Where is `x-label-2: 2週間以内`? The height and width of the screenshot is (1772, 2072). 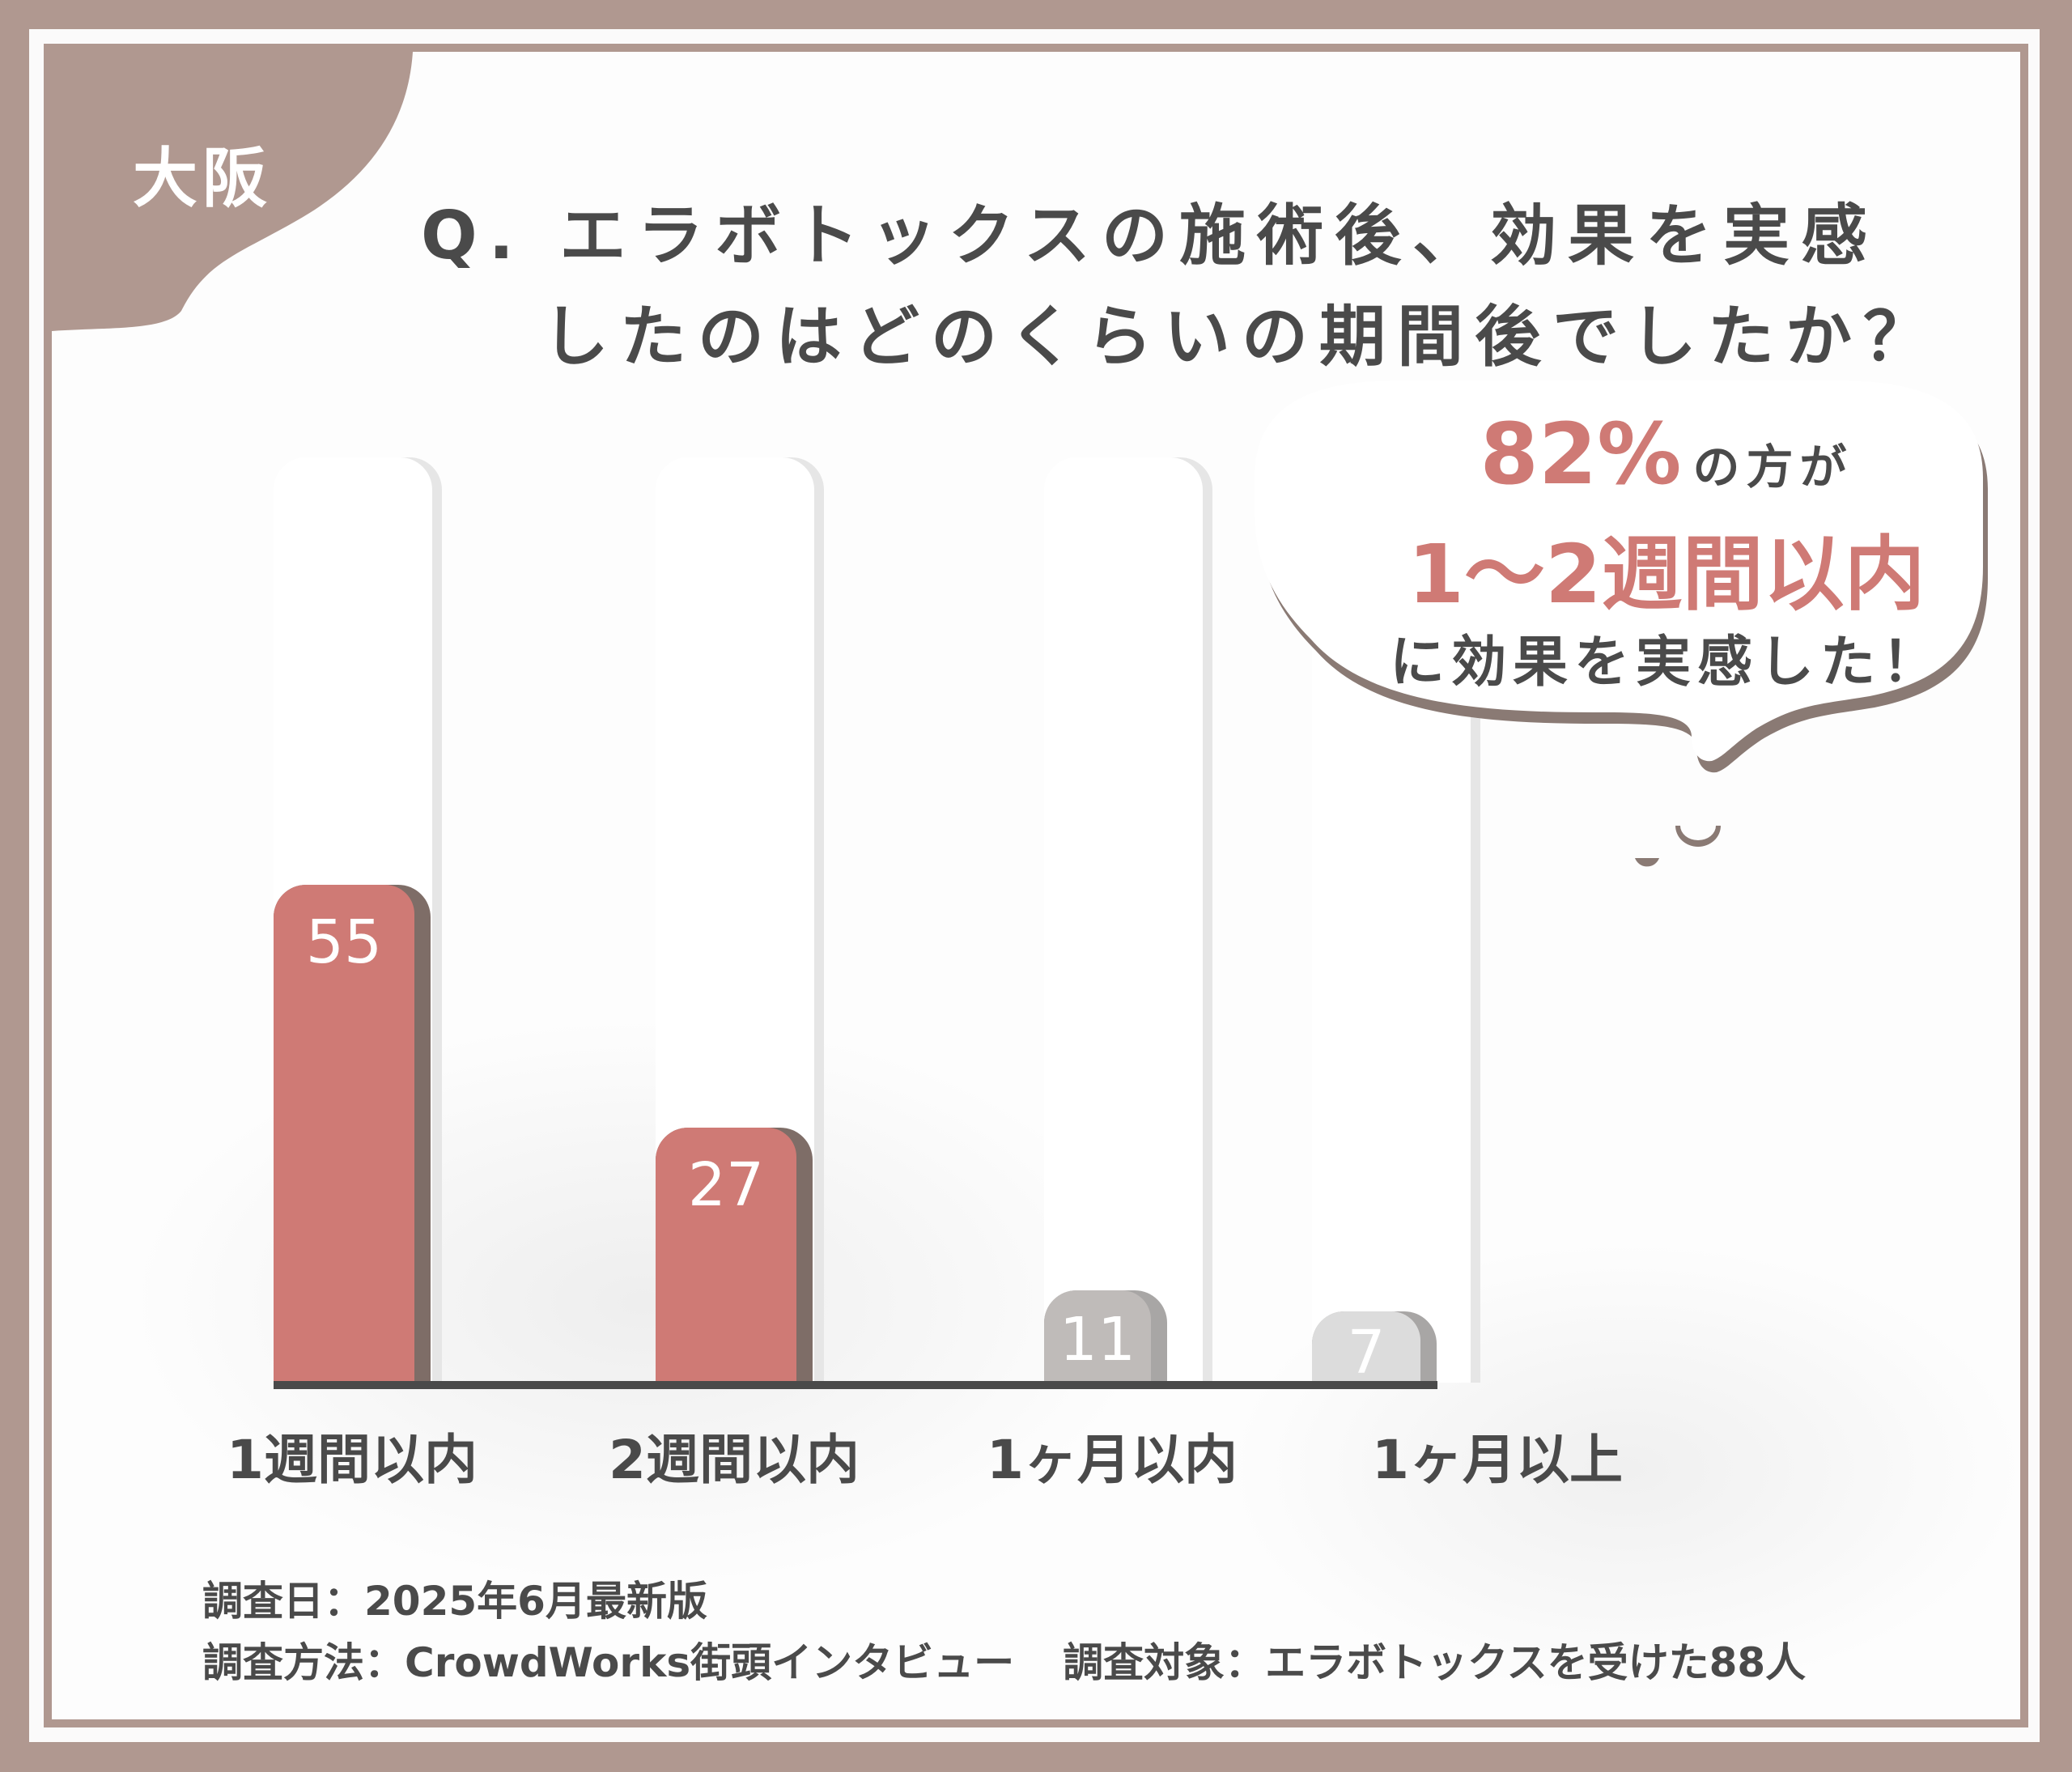
x-label-2: 2週間以内 is located at coordinates (734, 1460).